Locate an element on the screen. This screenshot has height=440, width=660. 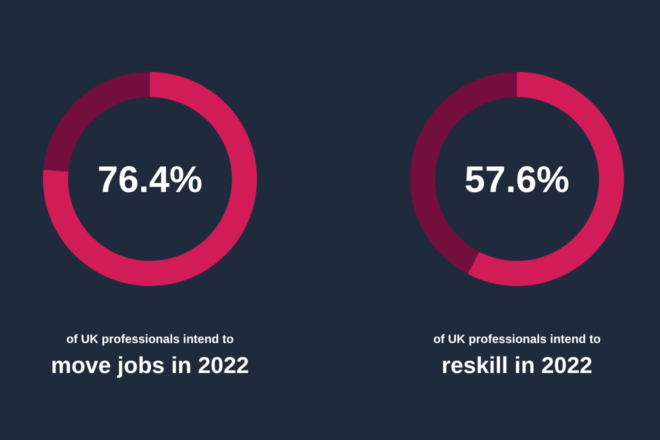
text: reskill in 2022 is located at coordinates (517, 365).